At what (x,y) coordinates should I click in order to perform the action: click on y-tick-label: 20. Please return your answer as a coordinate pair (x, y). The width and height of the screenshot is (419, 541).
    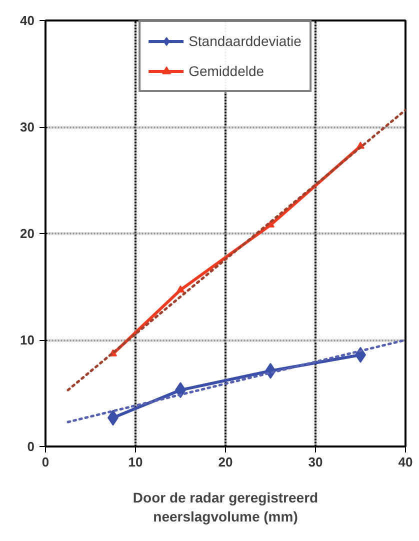
    Looking at the image, I should click on (27, 233).